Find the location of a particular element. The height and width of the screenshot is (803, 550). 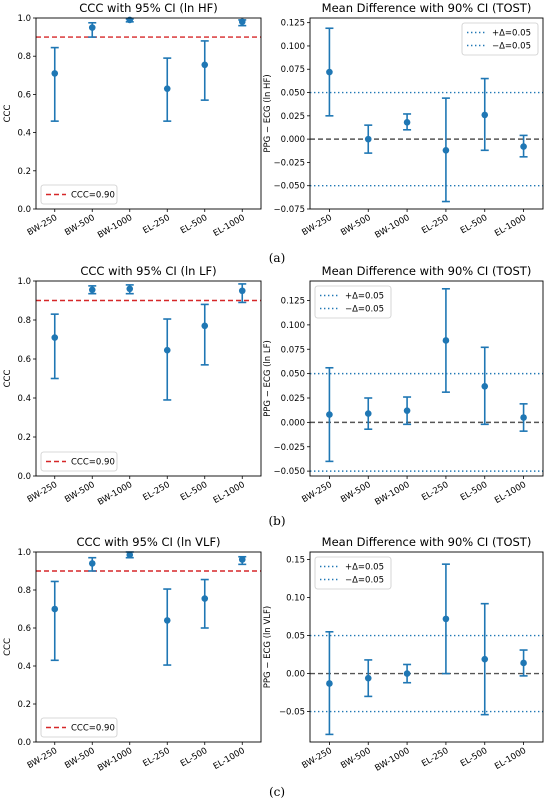

y-tick-label: −0.025 is located at coordinates (289, 163).